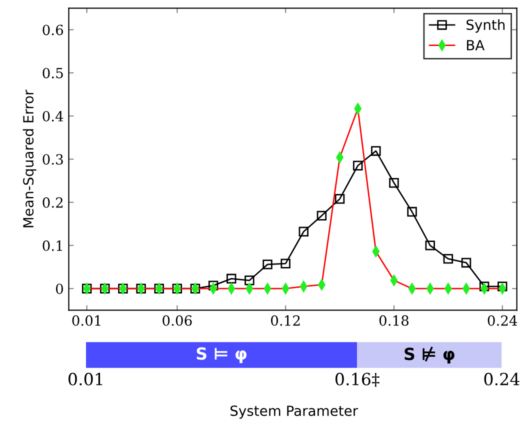 The width and height of the screenshot is (521, 429). Describe the element at coordinates (475, 45) in the screenshot. I see `legend-label: BA` at that location.